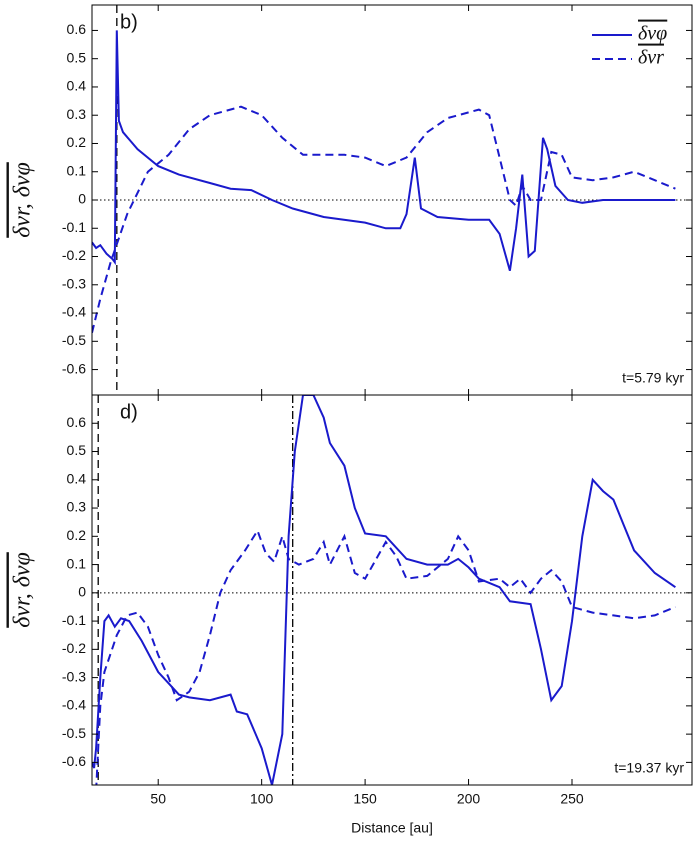  I want to click on legend-label: δvr, so click(651, 58).